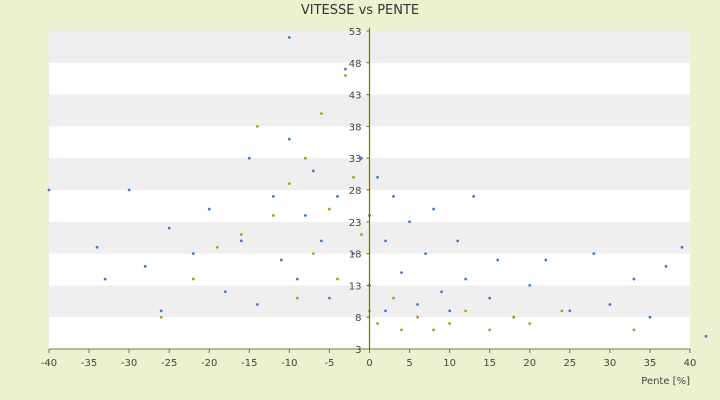 Image resolution: width=720 pixels, height=400 pixels. Describe the element at coordinates (249, 363) in the screenshot. I see `x-tick-label: -15` at that location.